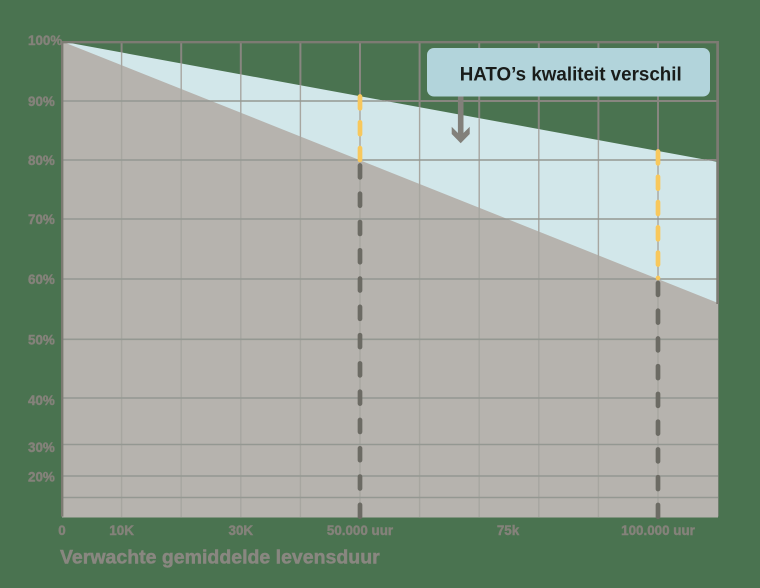 The width and height of the screenshot is (760, 588). Describe the element at coordinates (41, 101) in the screenshot. I see `svg-text: 90%` at that location.